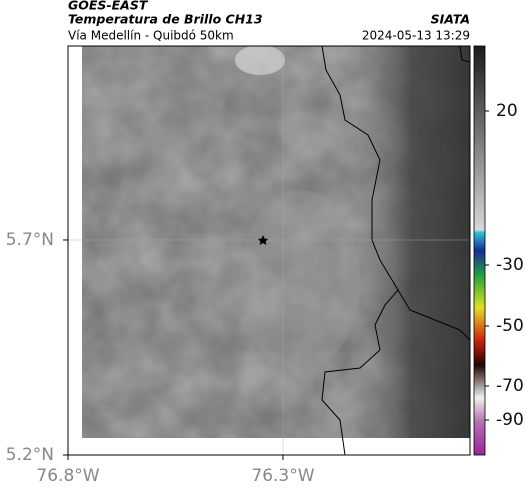 This screenshot has height=491, width=526. Describe the element at coordinates (165, 19) in the screenshot. I see `product: Temperatura de Brillo CH13` at that location.